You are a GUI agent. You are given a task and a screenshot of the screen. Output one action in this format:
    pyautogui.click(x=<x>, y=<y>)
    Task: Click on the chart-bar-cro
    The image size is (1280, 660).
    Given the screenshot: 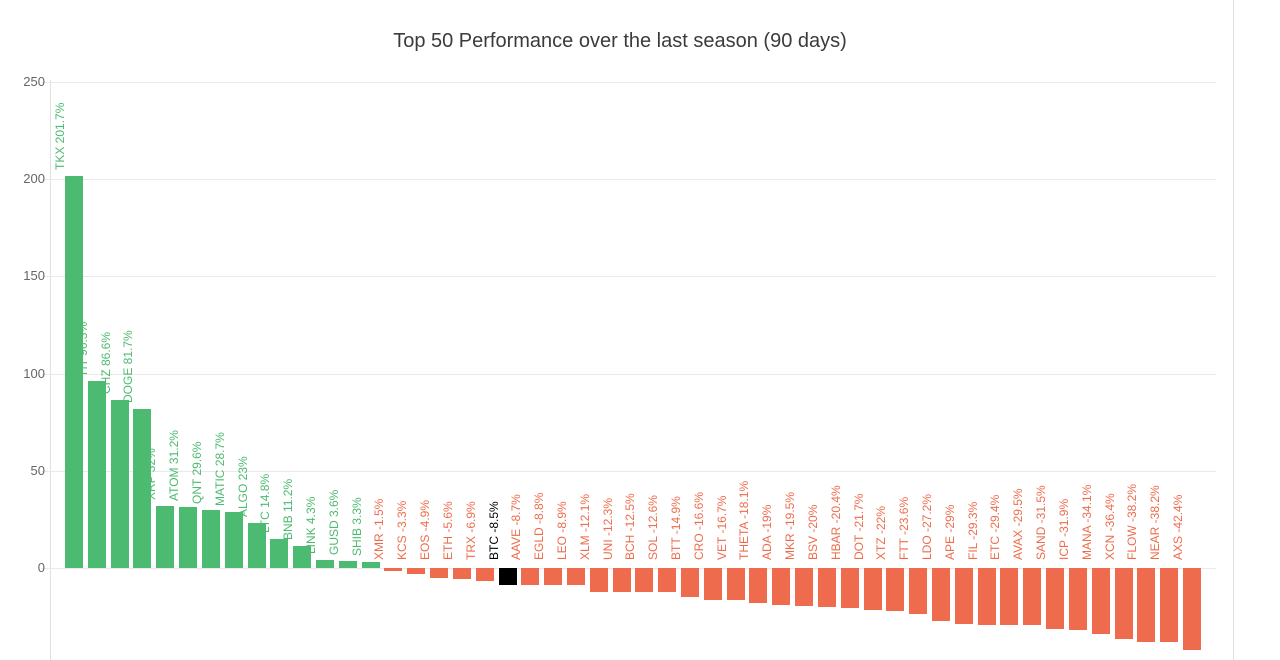 What is the action you would take?
    pyautogui.click(x=712, y=584)
    